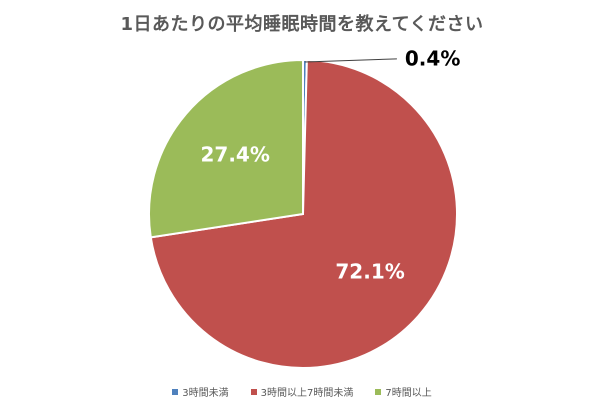 Image resolution: width=604 pixels, height=410 pixels. I want to click on legend: 3時間未満 3時間以上7時間未満 7時間以上, so click(302, 391).